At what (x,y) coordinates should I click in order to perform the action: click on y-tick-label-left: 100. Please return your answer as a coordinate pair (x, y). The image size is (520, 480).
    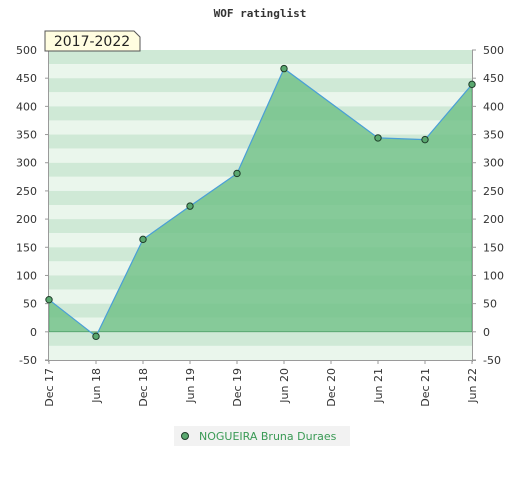
    Looking at the image, I should click on (26, 275).